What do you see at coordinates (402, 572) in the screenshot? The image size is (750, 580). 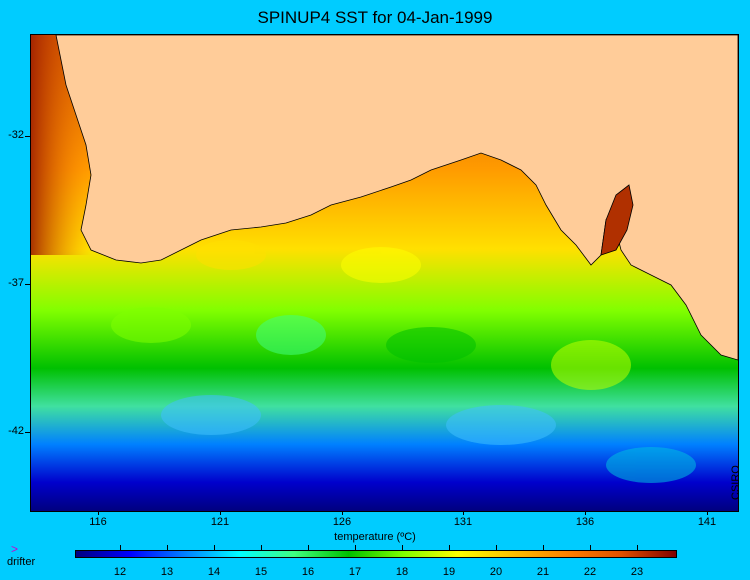 I see `colorbar-tick-label: 18` at bounding box center [402, 572].